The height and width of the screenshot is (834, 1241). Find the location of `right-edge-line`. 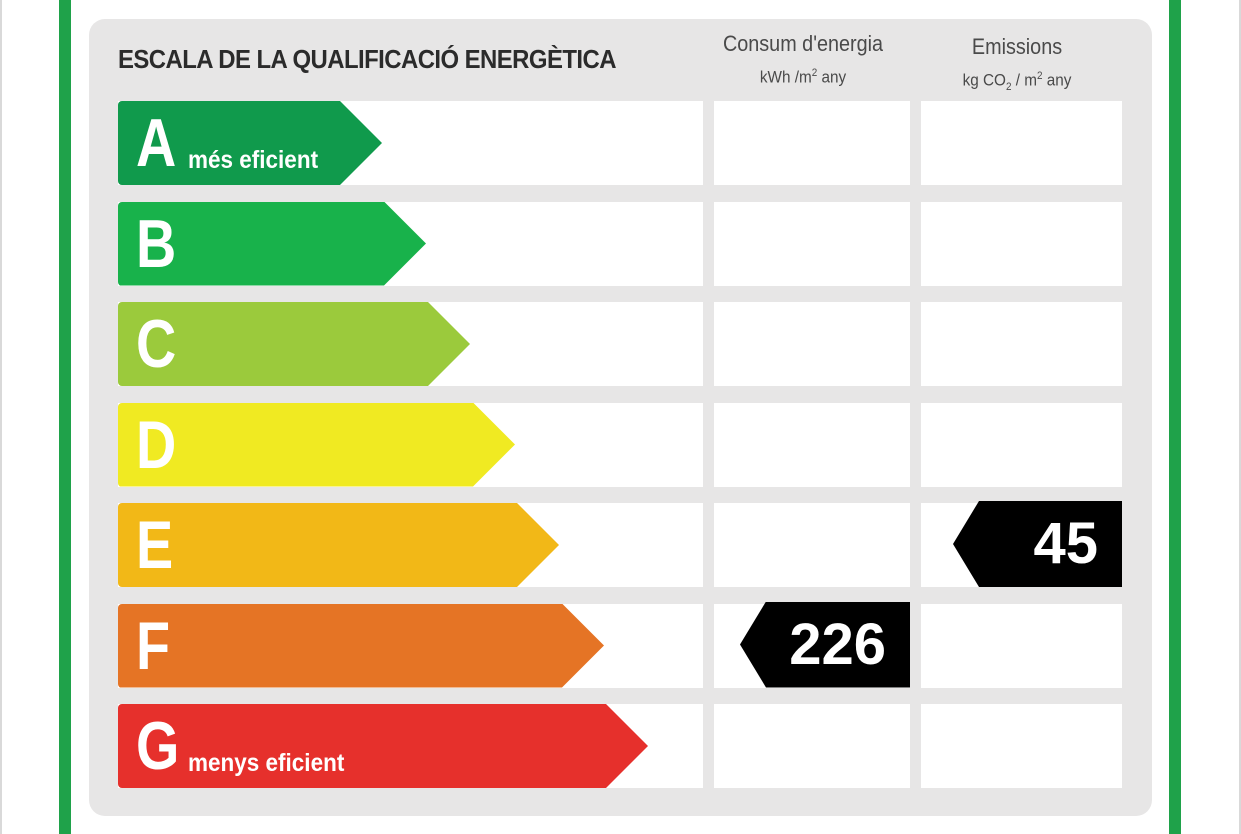

right-edge-line is located at coordinates (1240, 417).